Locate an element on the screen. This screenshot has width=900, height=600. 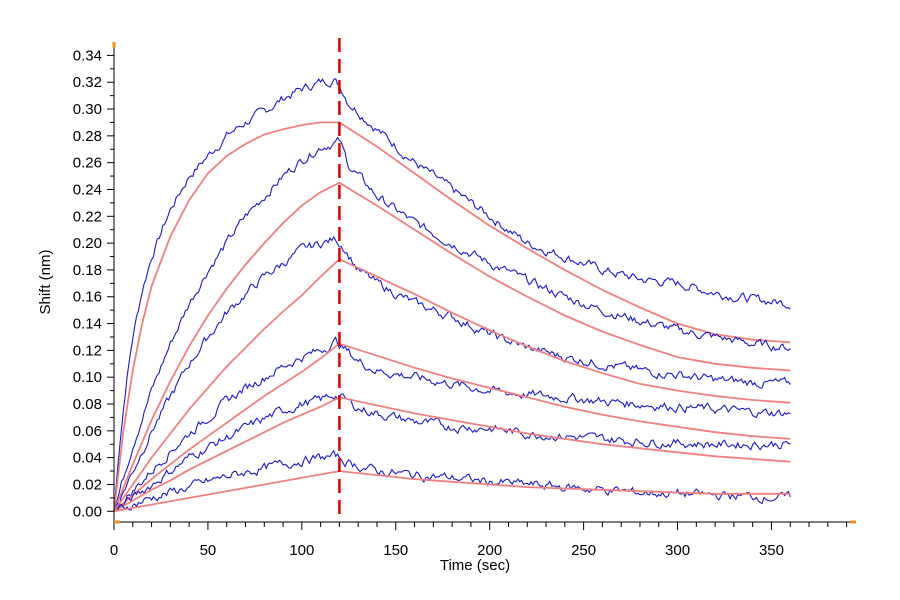
y-tick-label: 0.16 is located at coordinates (87, 297).